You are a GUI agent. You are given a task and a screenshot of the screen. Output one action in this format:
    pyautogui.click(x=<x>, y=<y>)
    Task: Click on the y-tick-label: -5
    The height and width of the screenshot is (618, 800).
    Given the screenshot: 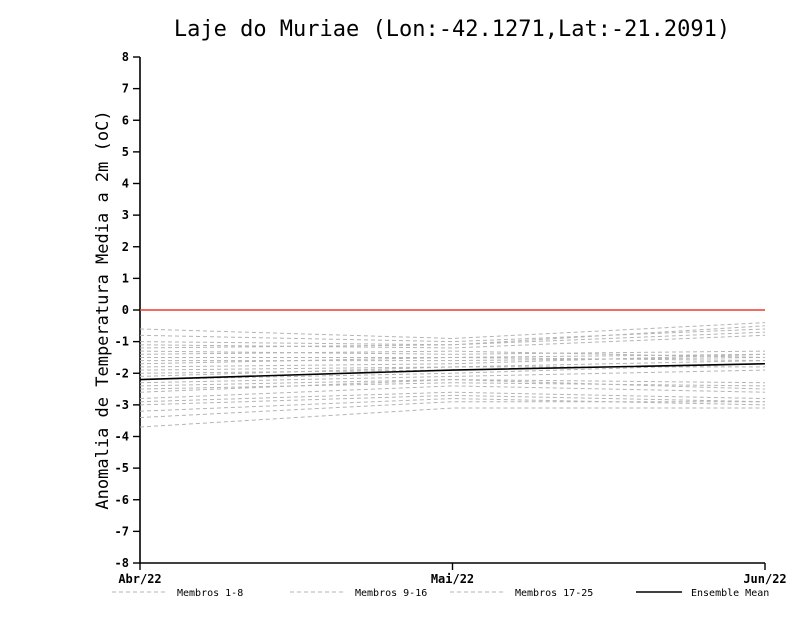 What is the action you would take?
    pyautogui.click(x=122, y=468)
    